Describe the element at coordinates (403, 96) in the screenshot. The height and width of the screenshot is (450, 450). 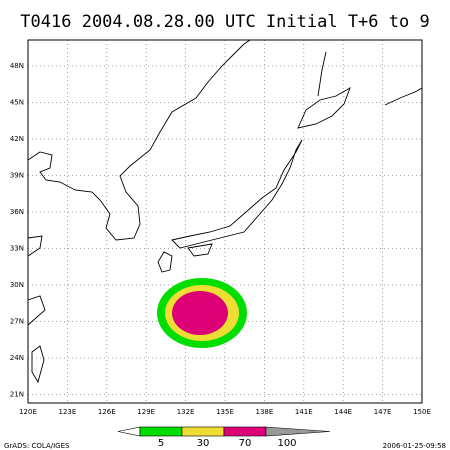
I see `kurils` at that location.